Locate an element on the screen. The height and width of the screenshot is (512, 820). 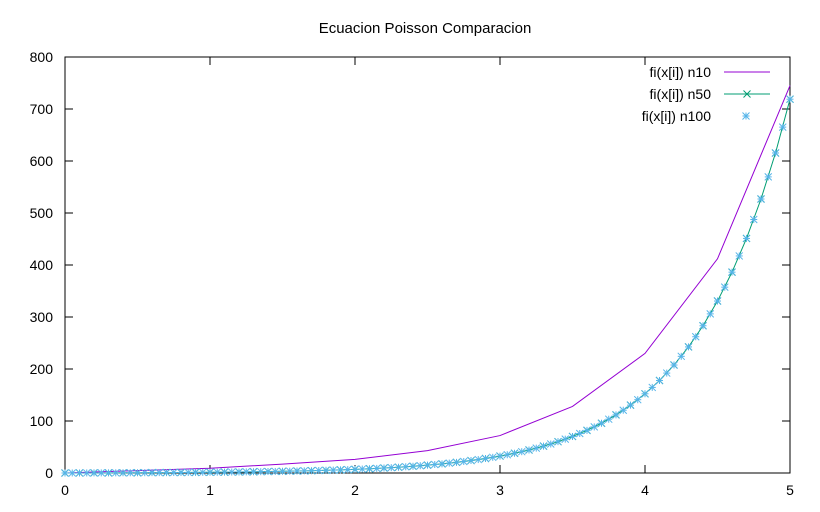
x-tick-label: 4 is located at coordinates (645, 490).